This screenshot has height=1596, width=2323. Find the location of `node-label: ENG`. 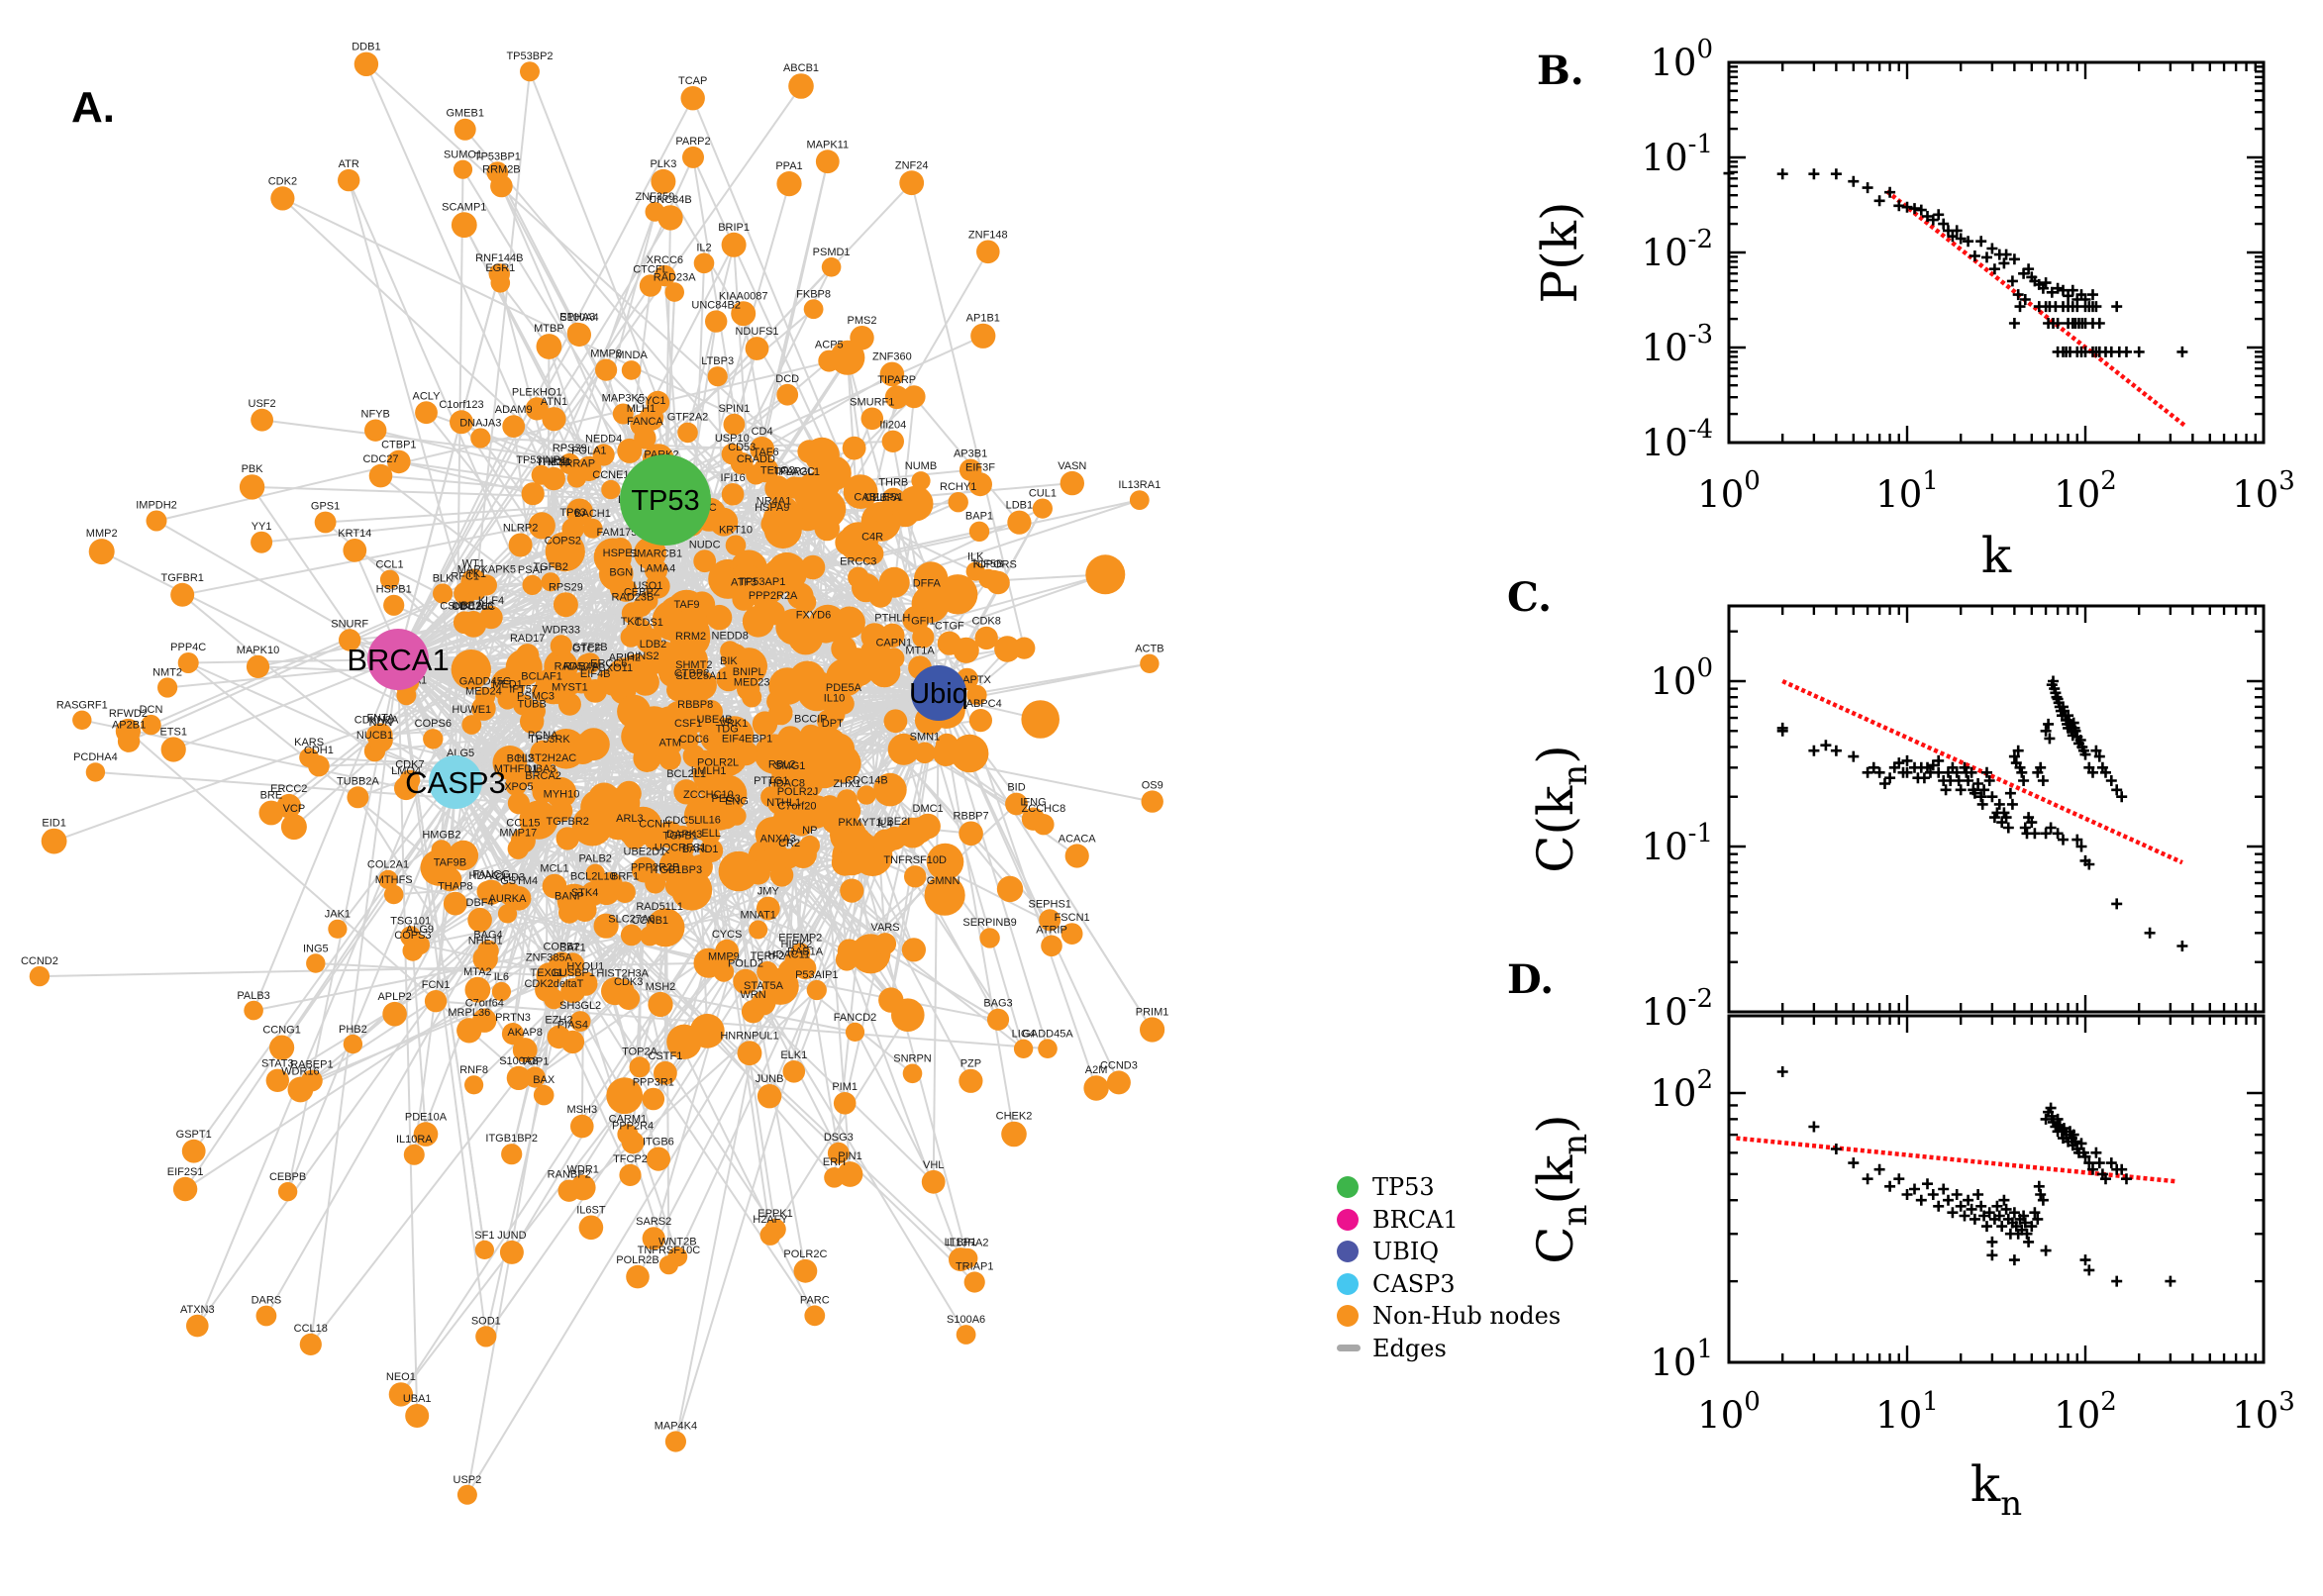

node-label: ENG is located at coordinates (737, 802).